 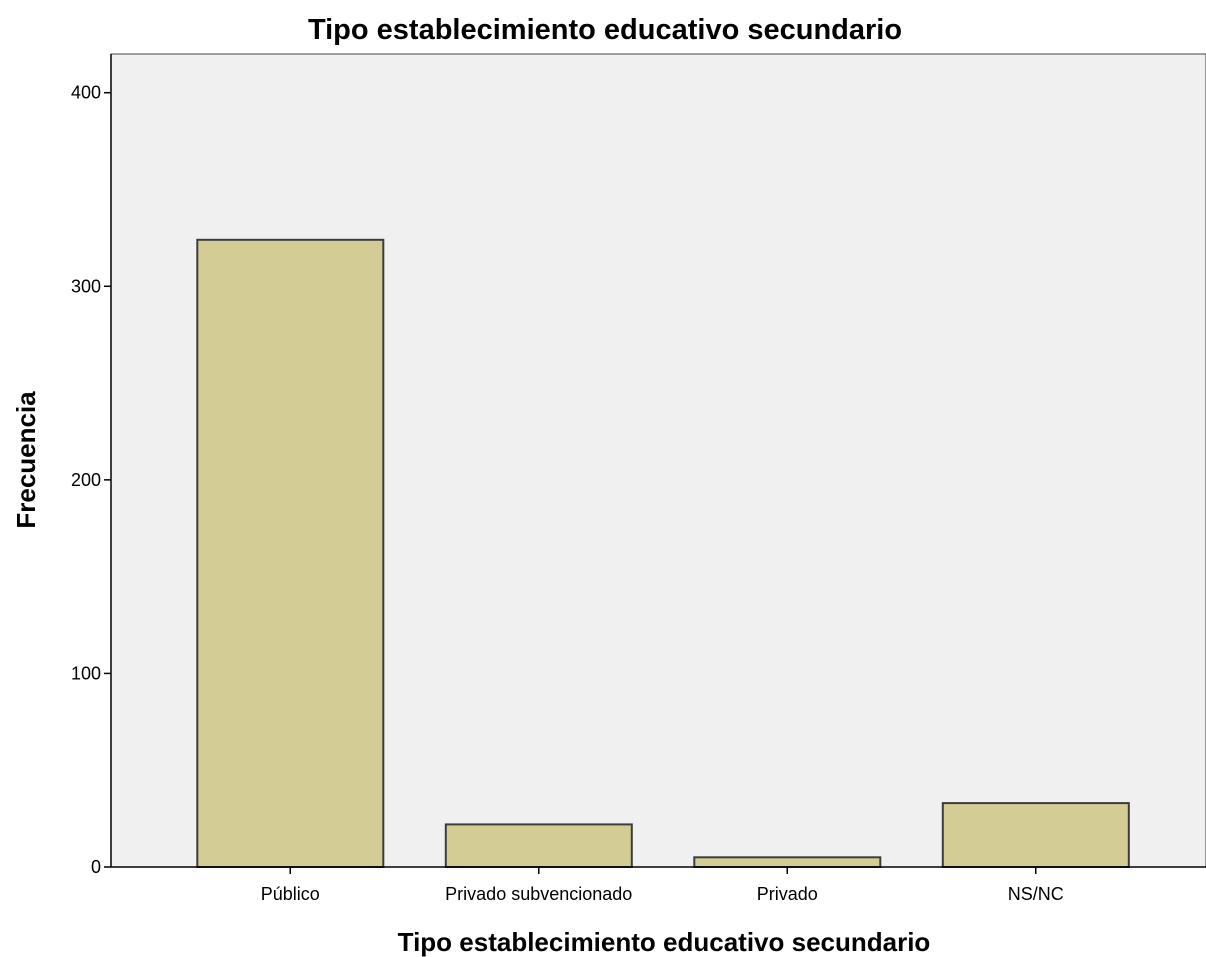 I want to click on x-tick-label: Privado, so click(x=787, y=894).